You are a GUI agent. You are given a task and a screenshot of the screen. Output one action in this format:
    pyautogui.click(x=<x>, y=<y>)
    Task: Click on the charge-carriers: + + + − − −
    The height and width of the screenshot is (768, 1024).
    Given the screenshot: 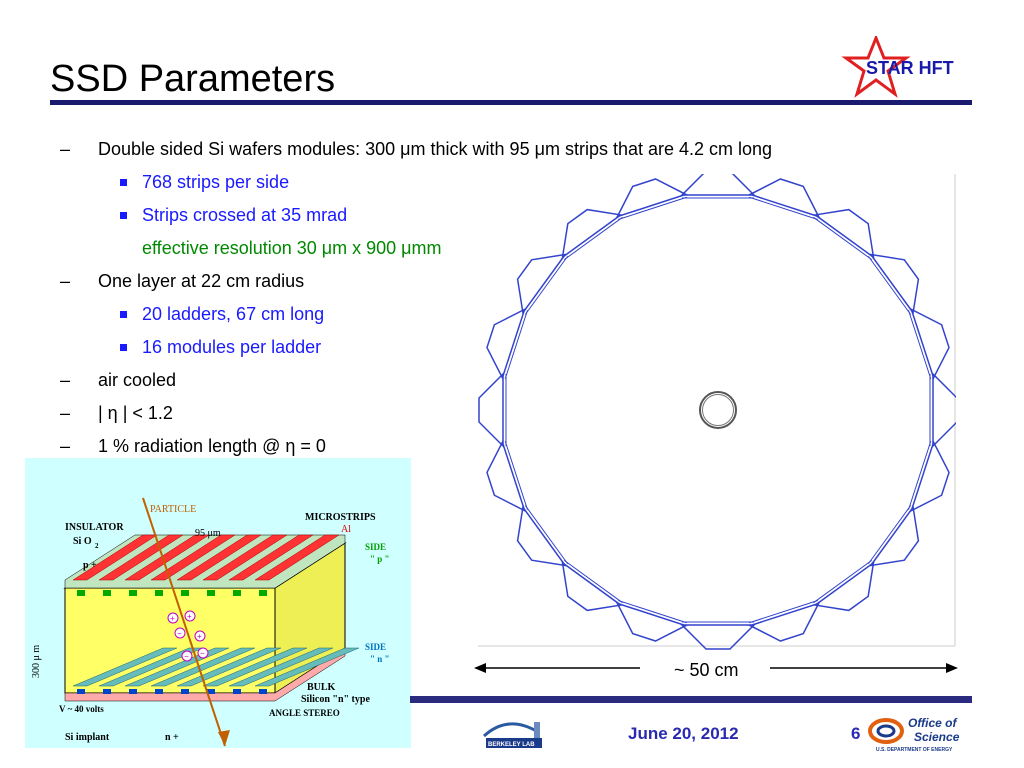 What is the action you would take?
    pyautogui.click(x=188, y=636)
    